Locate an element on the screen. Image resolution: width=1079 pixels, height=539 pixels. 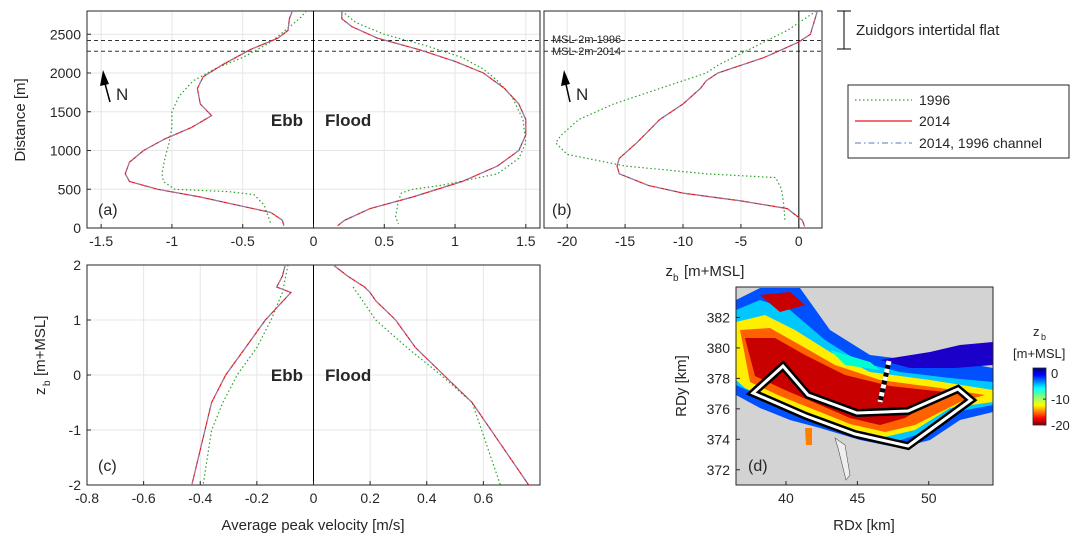
panel-b-label: (b) is located at coordinates (562, 210).